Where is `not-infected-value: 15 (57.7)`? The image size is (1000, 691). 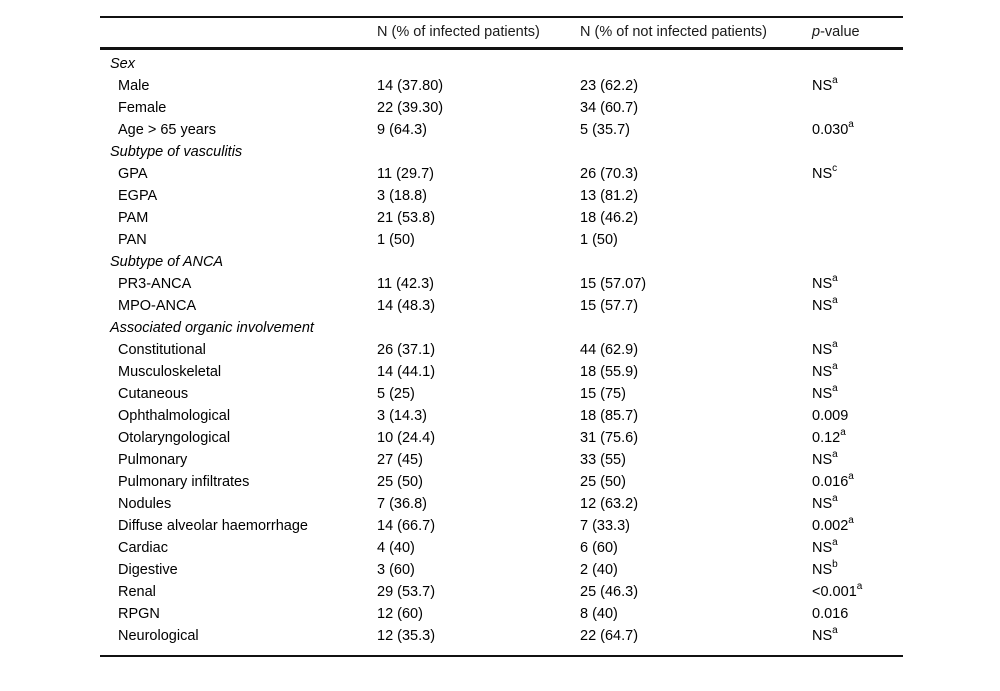
not-infected-value: 15 (57.7) is located at coordinates (609, 305).